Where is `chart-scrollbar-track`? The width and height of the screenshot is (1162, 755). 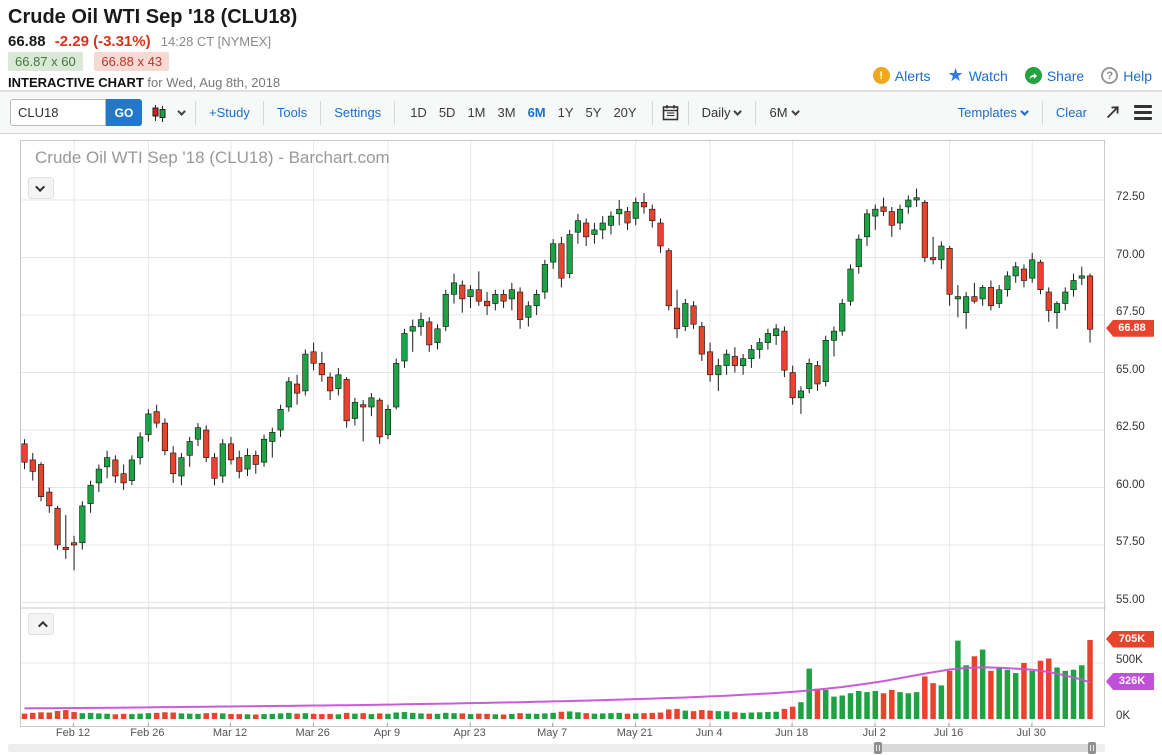
chart-scrollbar-track is located at coordinates (556, 748).